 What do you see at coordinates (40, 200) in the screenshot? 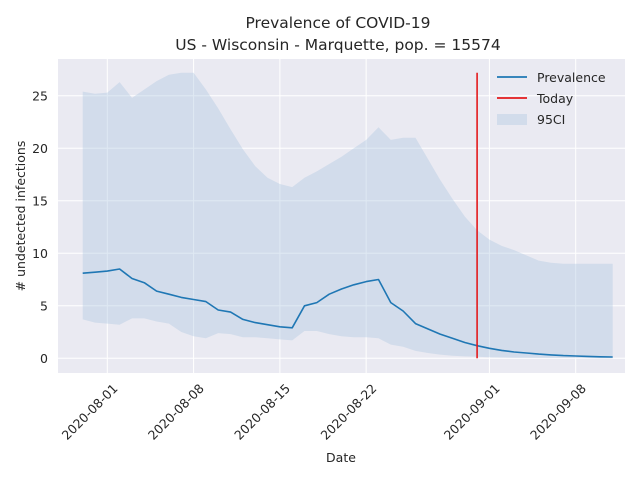
I see `y-tick-label: 15` at bounding box center [40, 200].